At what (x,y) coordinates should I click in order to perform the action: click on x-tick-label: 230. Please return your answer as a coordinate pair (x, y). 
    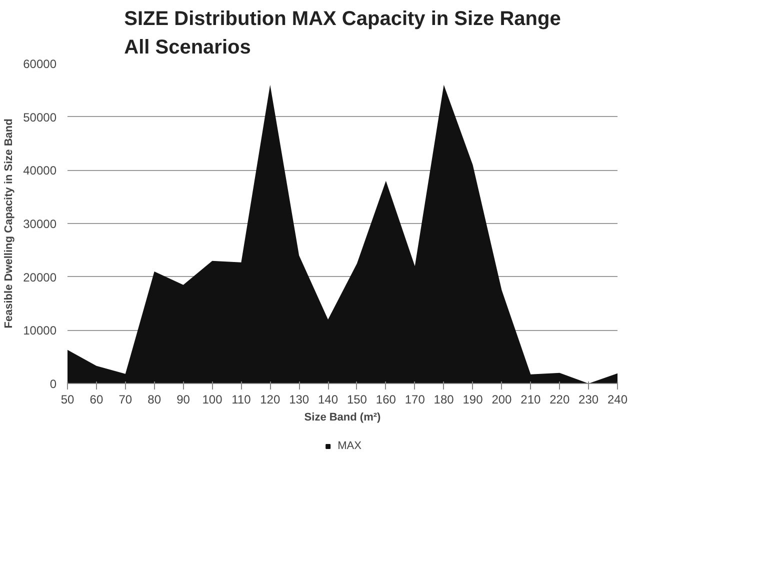
    Looking at the image, I should click on (588, 399).